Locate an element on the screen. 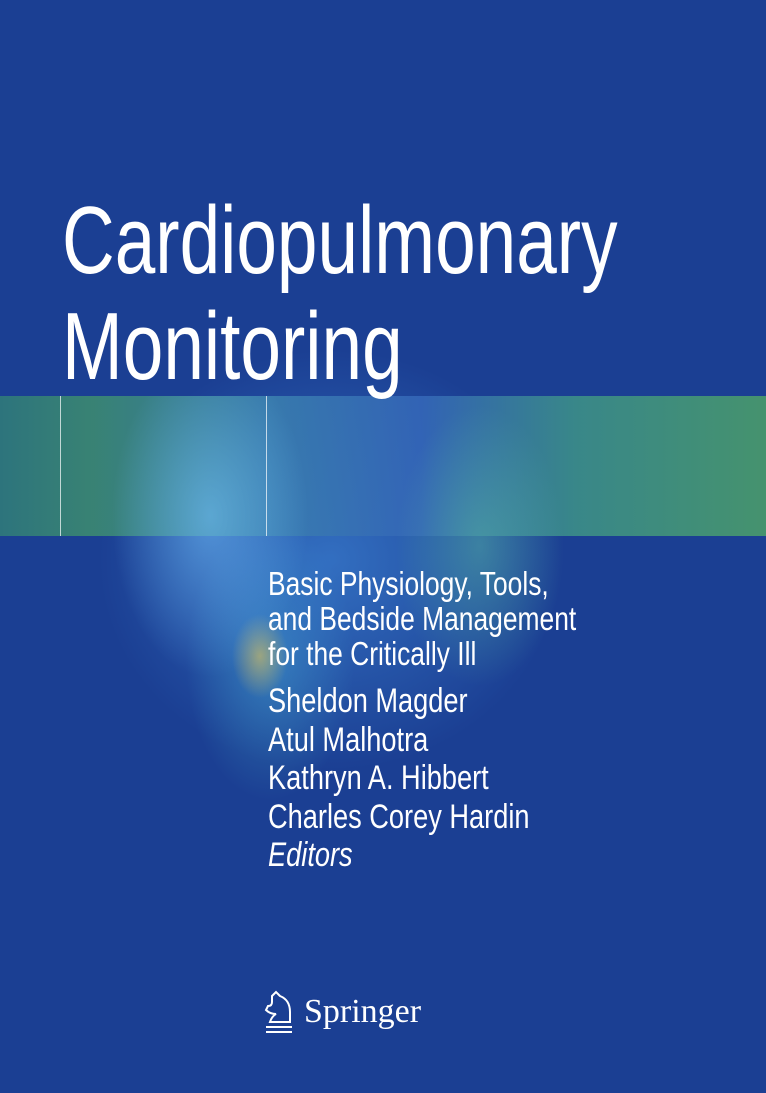 This screenshot has height=1093, width=766. publisher-logo: Springer is located at coordinates (341, 1012).